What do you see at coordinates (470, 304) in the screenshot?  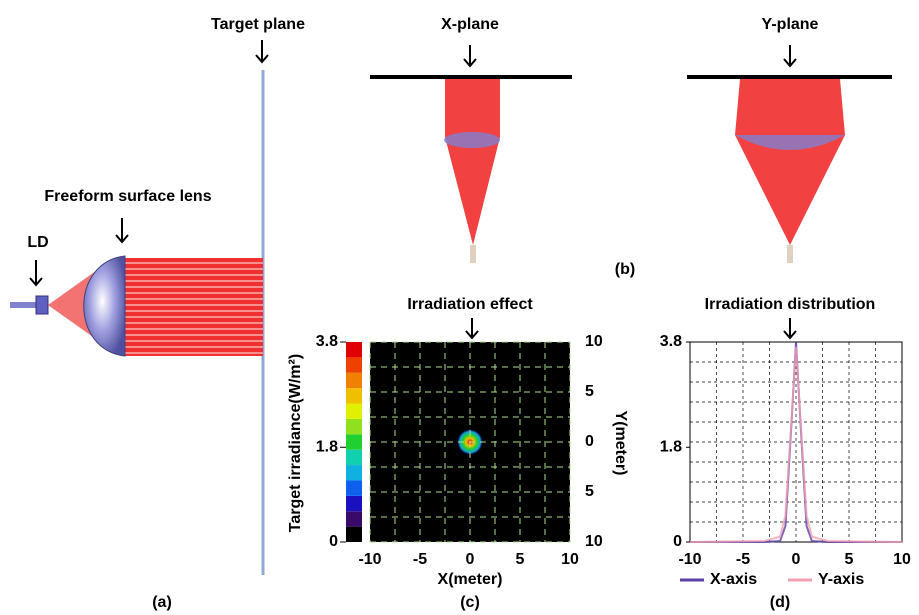 I see `chart-title: Irradiation effect` at bounding box center [470, 304].